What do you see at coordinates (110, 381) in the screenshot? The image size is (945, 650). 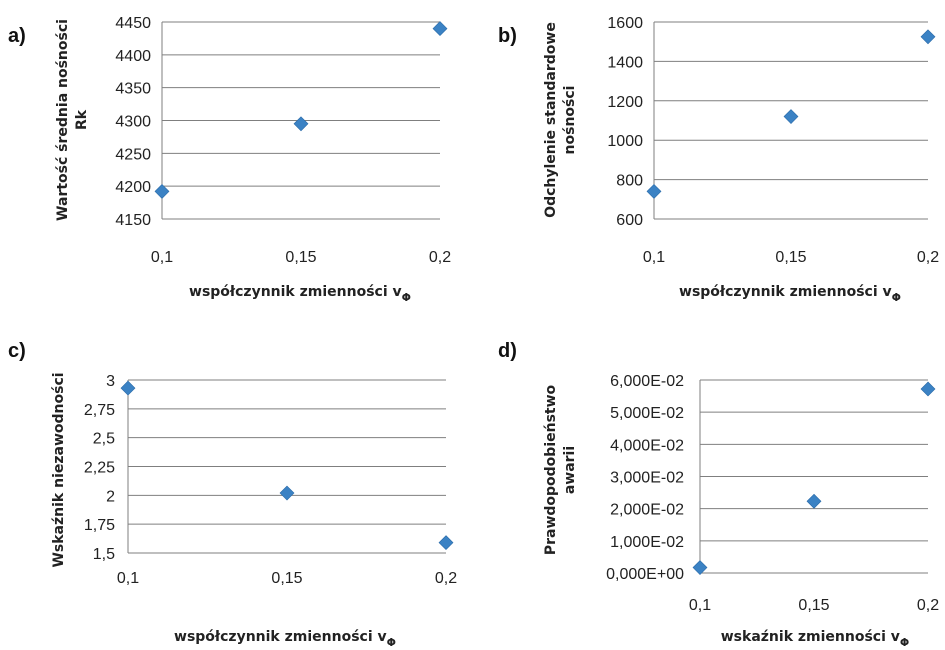 I see `y-tick-label: 3` at bounding box center [110, 381].